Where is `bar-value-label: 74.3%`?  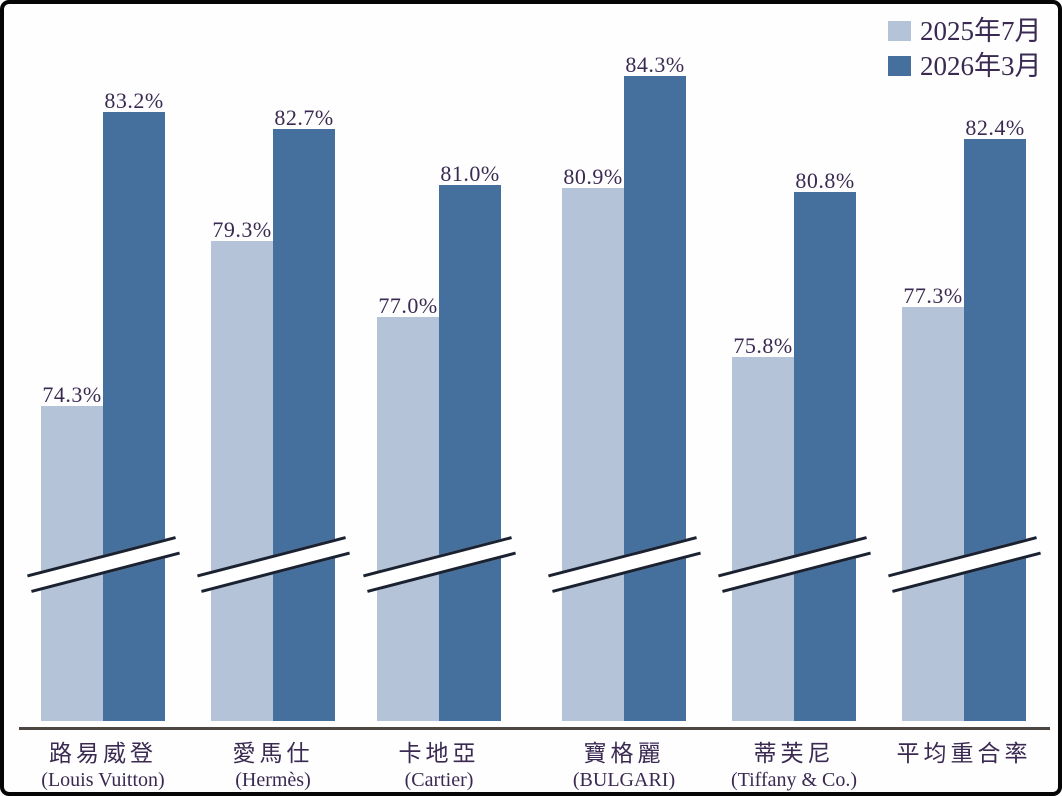
bar-value-label: 74.3% is located at coordinates (72, 394).